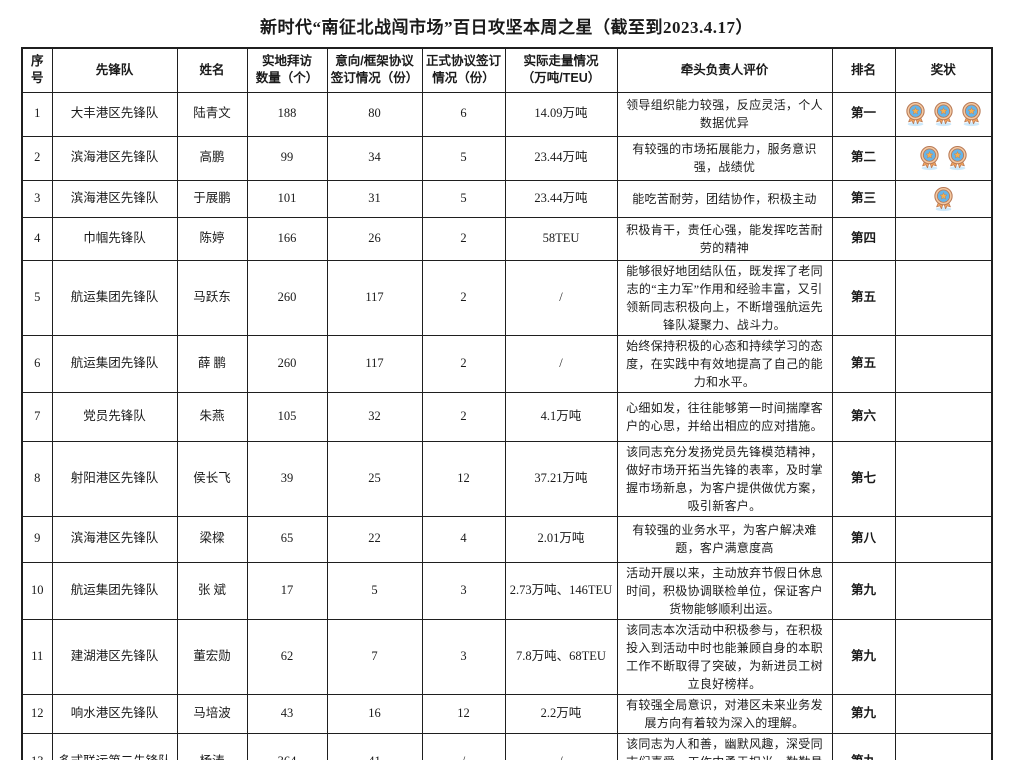 This screenshot has height=760, width=1013. I want to click on cell-volume: 4.1万吨, so click(561, 416).